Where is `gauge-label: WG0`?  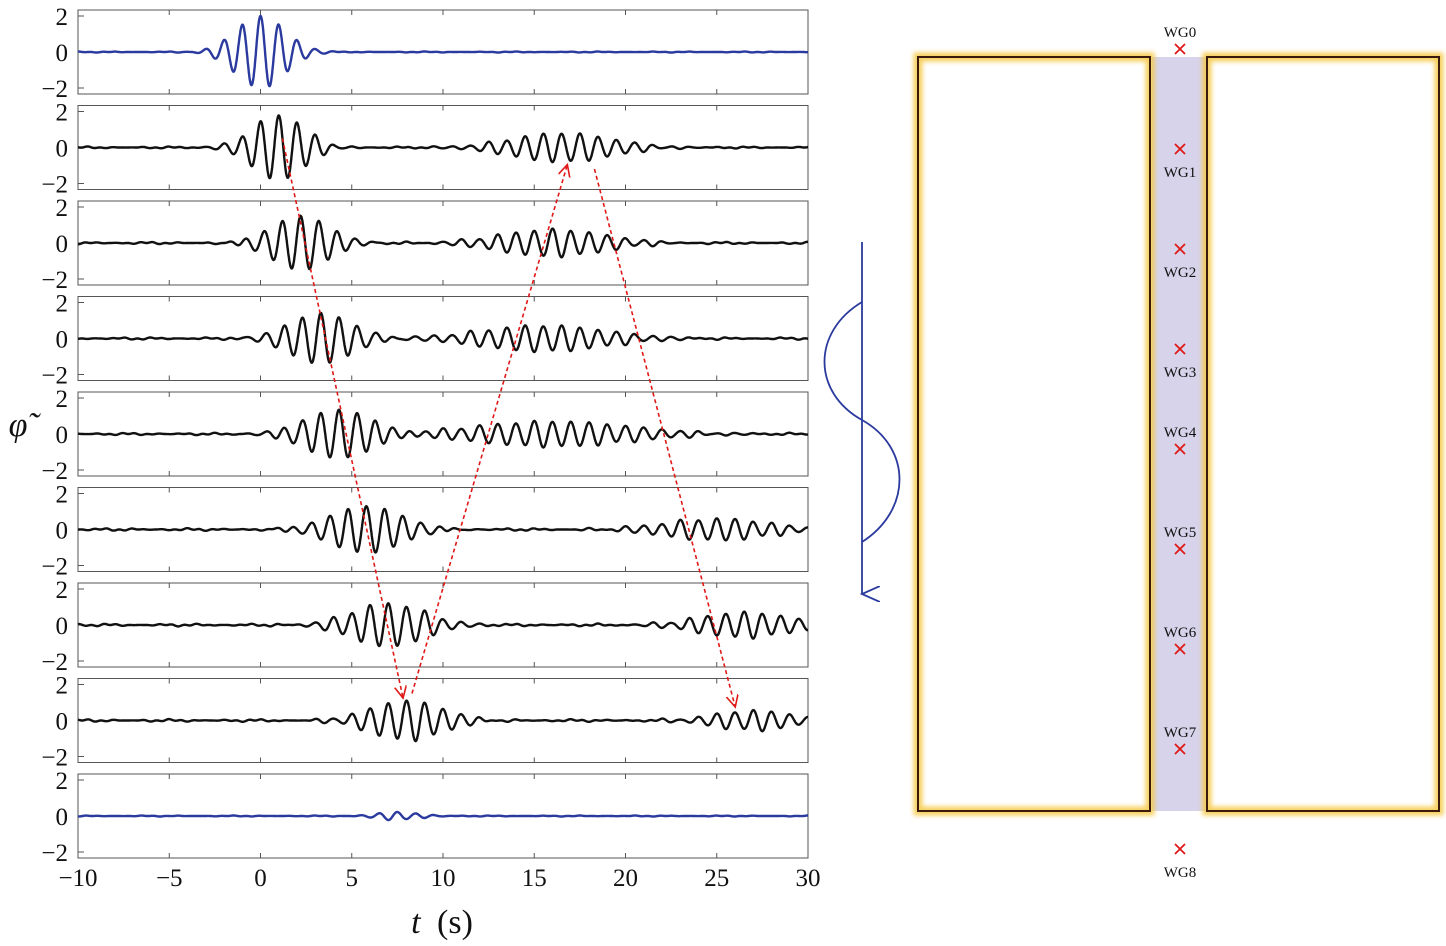 gauge-label: WG0 is located at coordinates (1180, 33).